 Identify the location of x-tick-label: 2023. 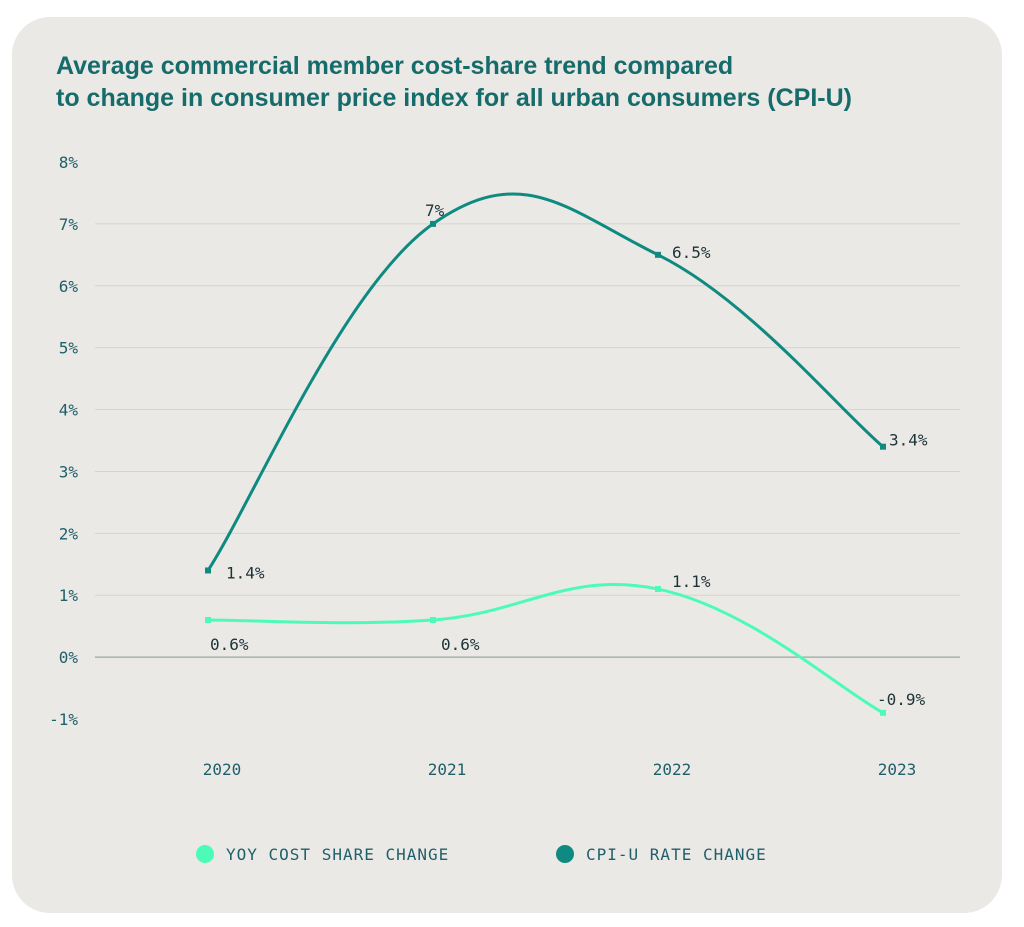
(897, 769).